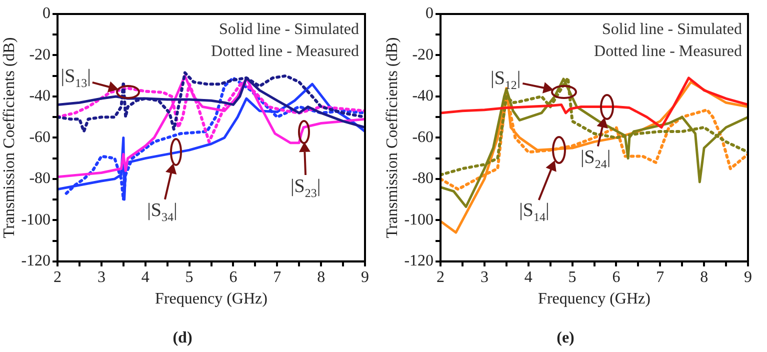  Describe the element at coordinates (505, 80) in the screenshot. I see `annotation: |S$_{12}$|` at that location.